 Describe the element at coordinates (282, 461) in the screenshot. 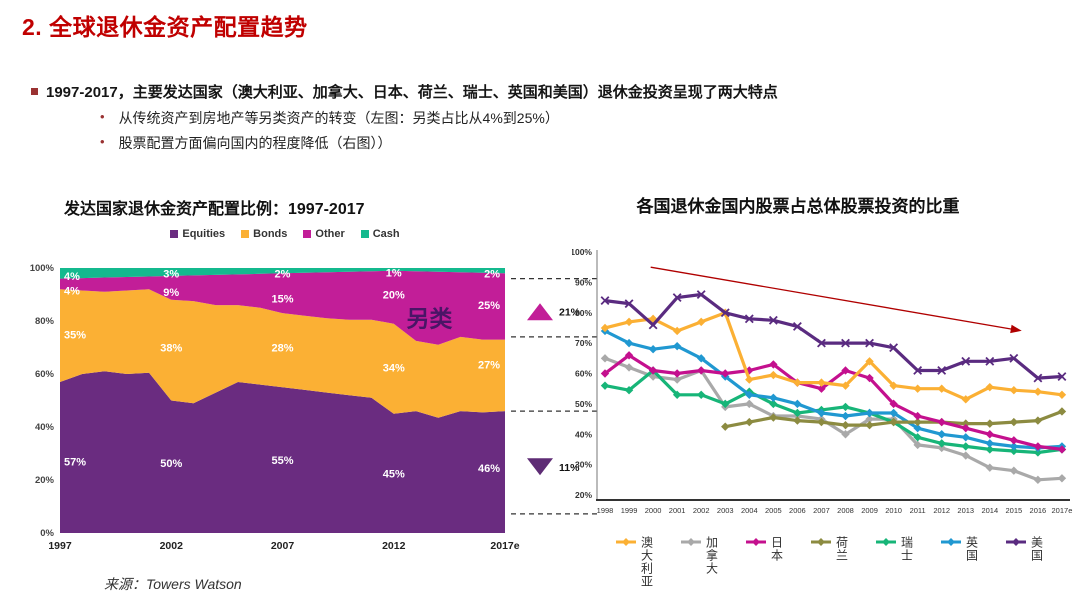

I see `svg-text: 55%` at that location.